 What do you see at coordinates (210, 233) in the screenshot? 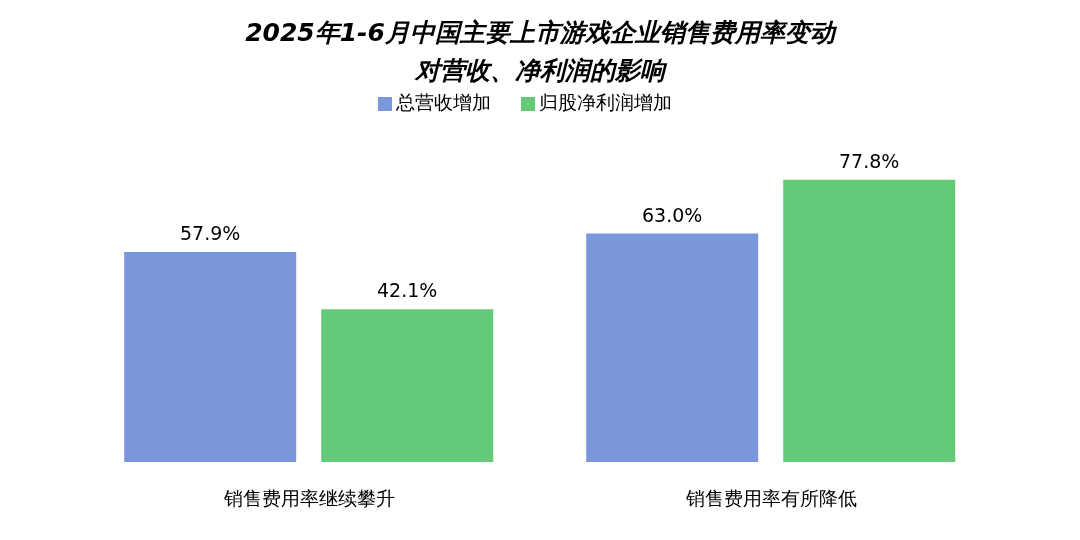
I see `data-label: 57.9%` at bounding box center [210, 233].